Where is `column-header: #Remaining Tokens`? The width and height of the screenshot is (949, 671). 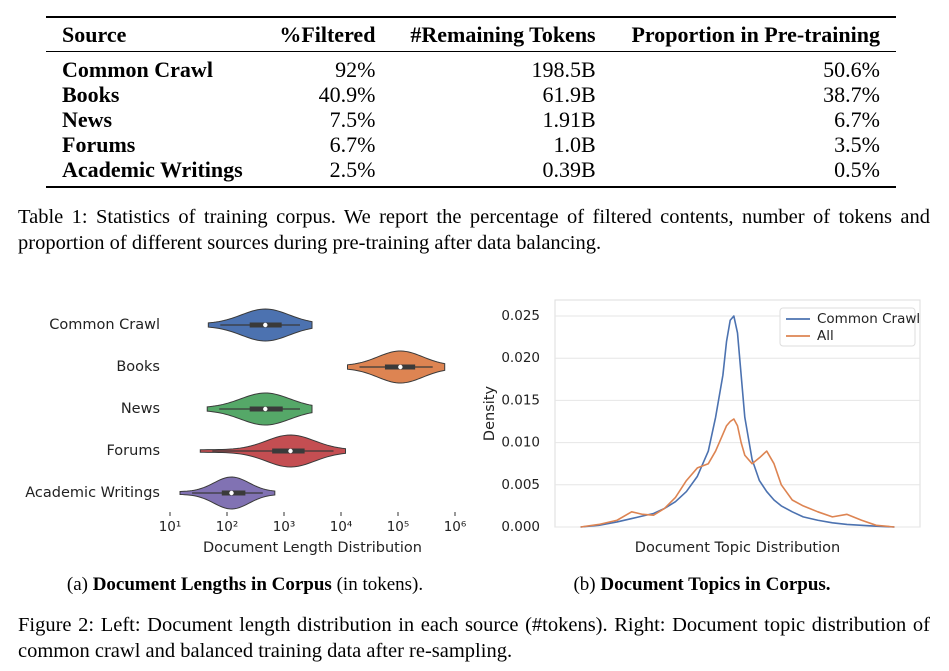 column-header: #Remaining Tokens is located at coordinates (501, 34).